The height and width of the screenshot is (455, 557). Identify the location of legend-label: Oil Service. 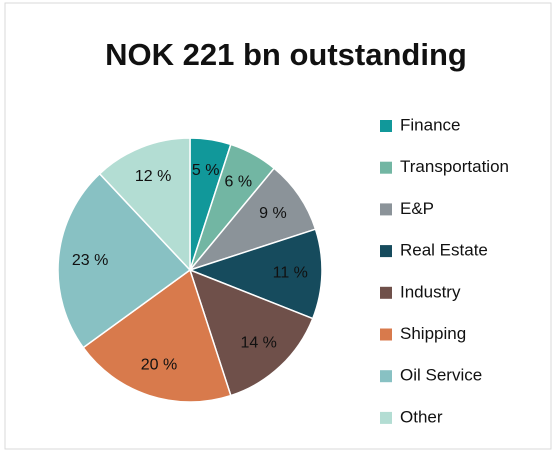
(441, 375).